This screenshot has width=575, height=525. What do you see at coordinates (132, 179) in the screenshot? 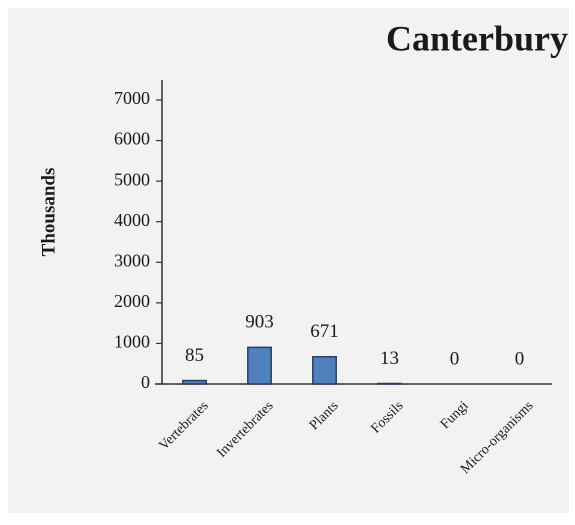
I see `y-tick-label: 5000` at bounding box center [132, 179].